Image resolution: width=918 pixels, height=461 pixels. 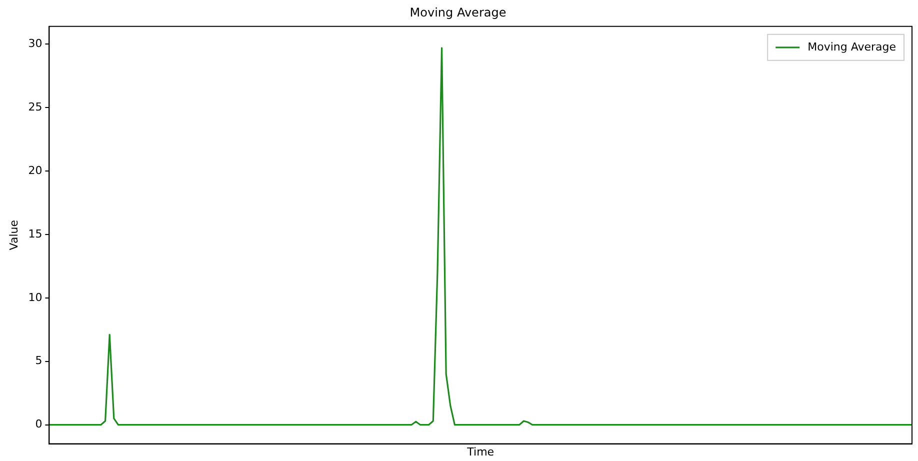 What do you see at coordinates (35, 233) in the screenshot?
I see `y-tick-label: 15` at bounding box center [35, 233].